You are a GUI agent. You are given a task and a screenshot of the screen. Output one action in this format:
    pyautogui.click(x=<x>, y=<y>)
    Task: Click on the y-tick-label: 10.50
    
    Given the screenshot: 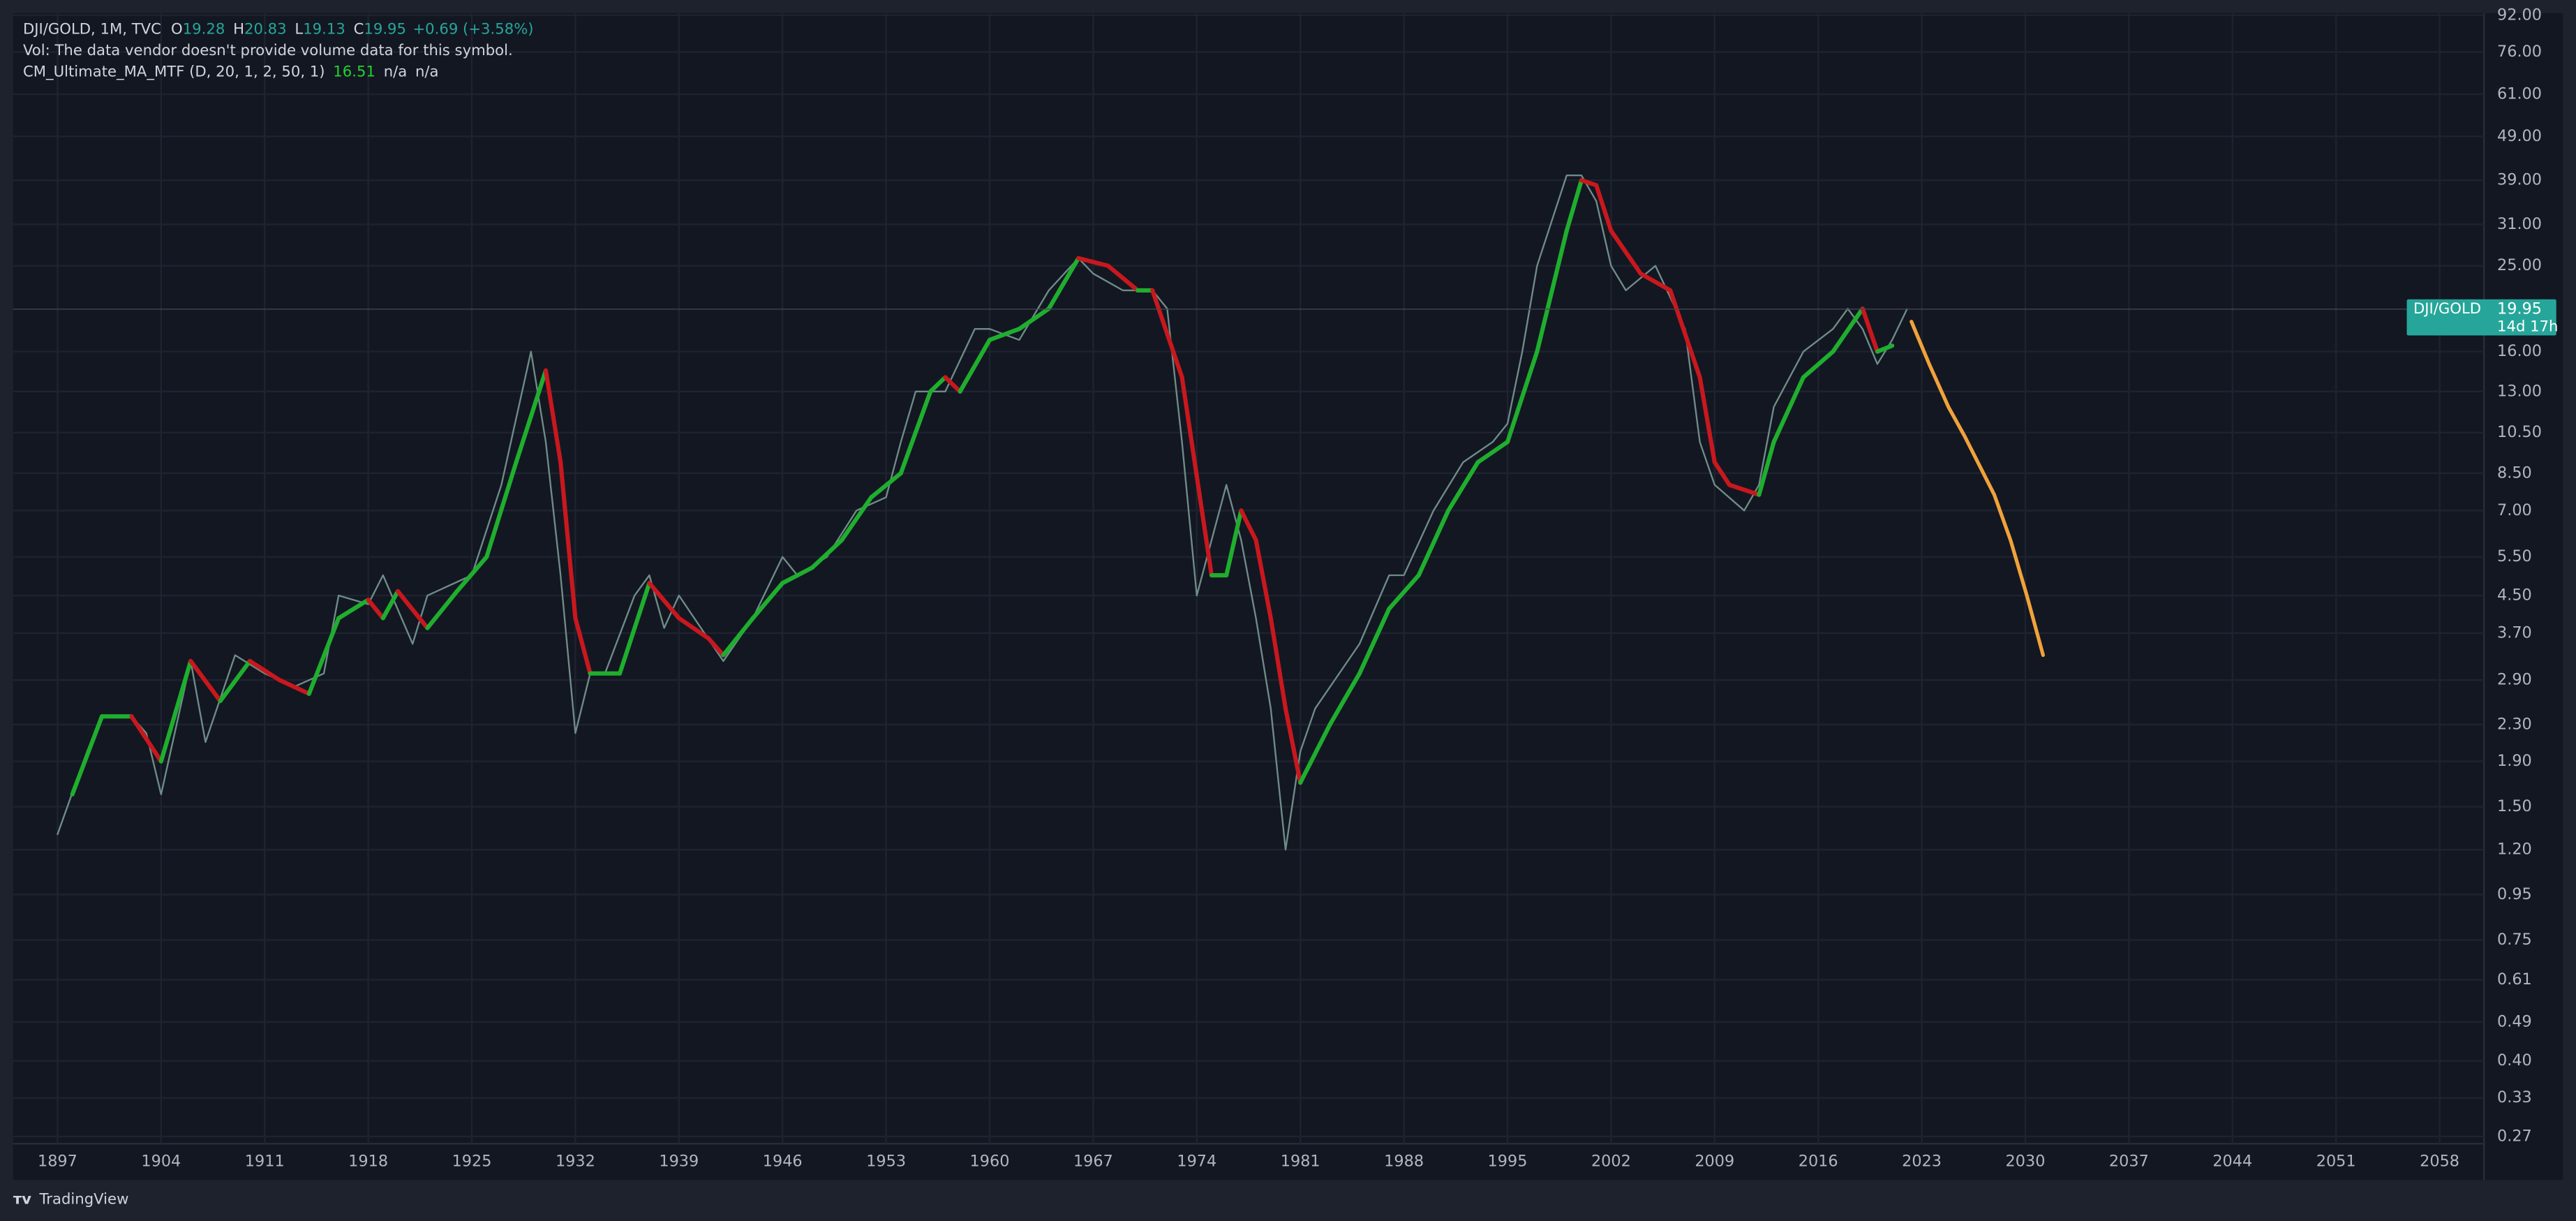 What is the action you would take?
    pyautogui.click(x=2519, y=432)
    